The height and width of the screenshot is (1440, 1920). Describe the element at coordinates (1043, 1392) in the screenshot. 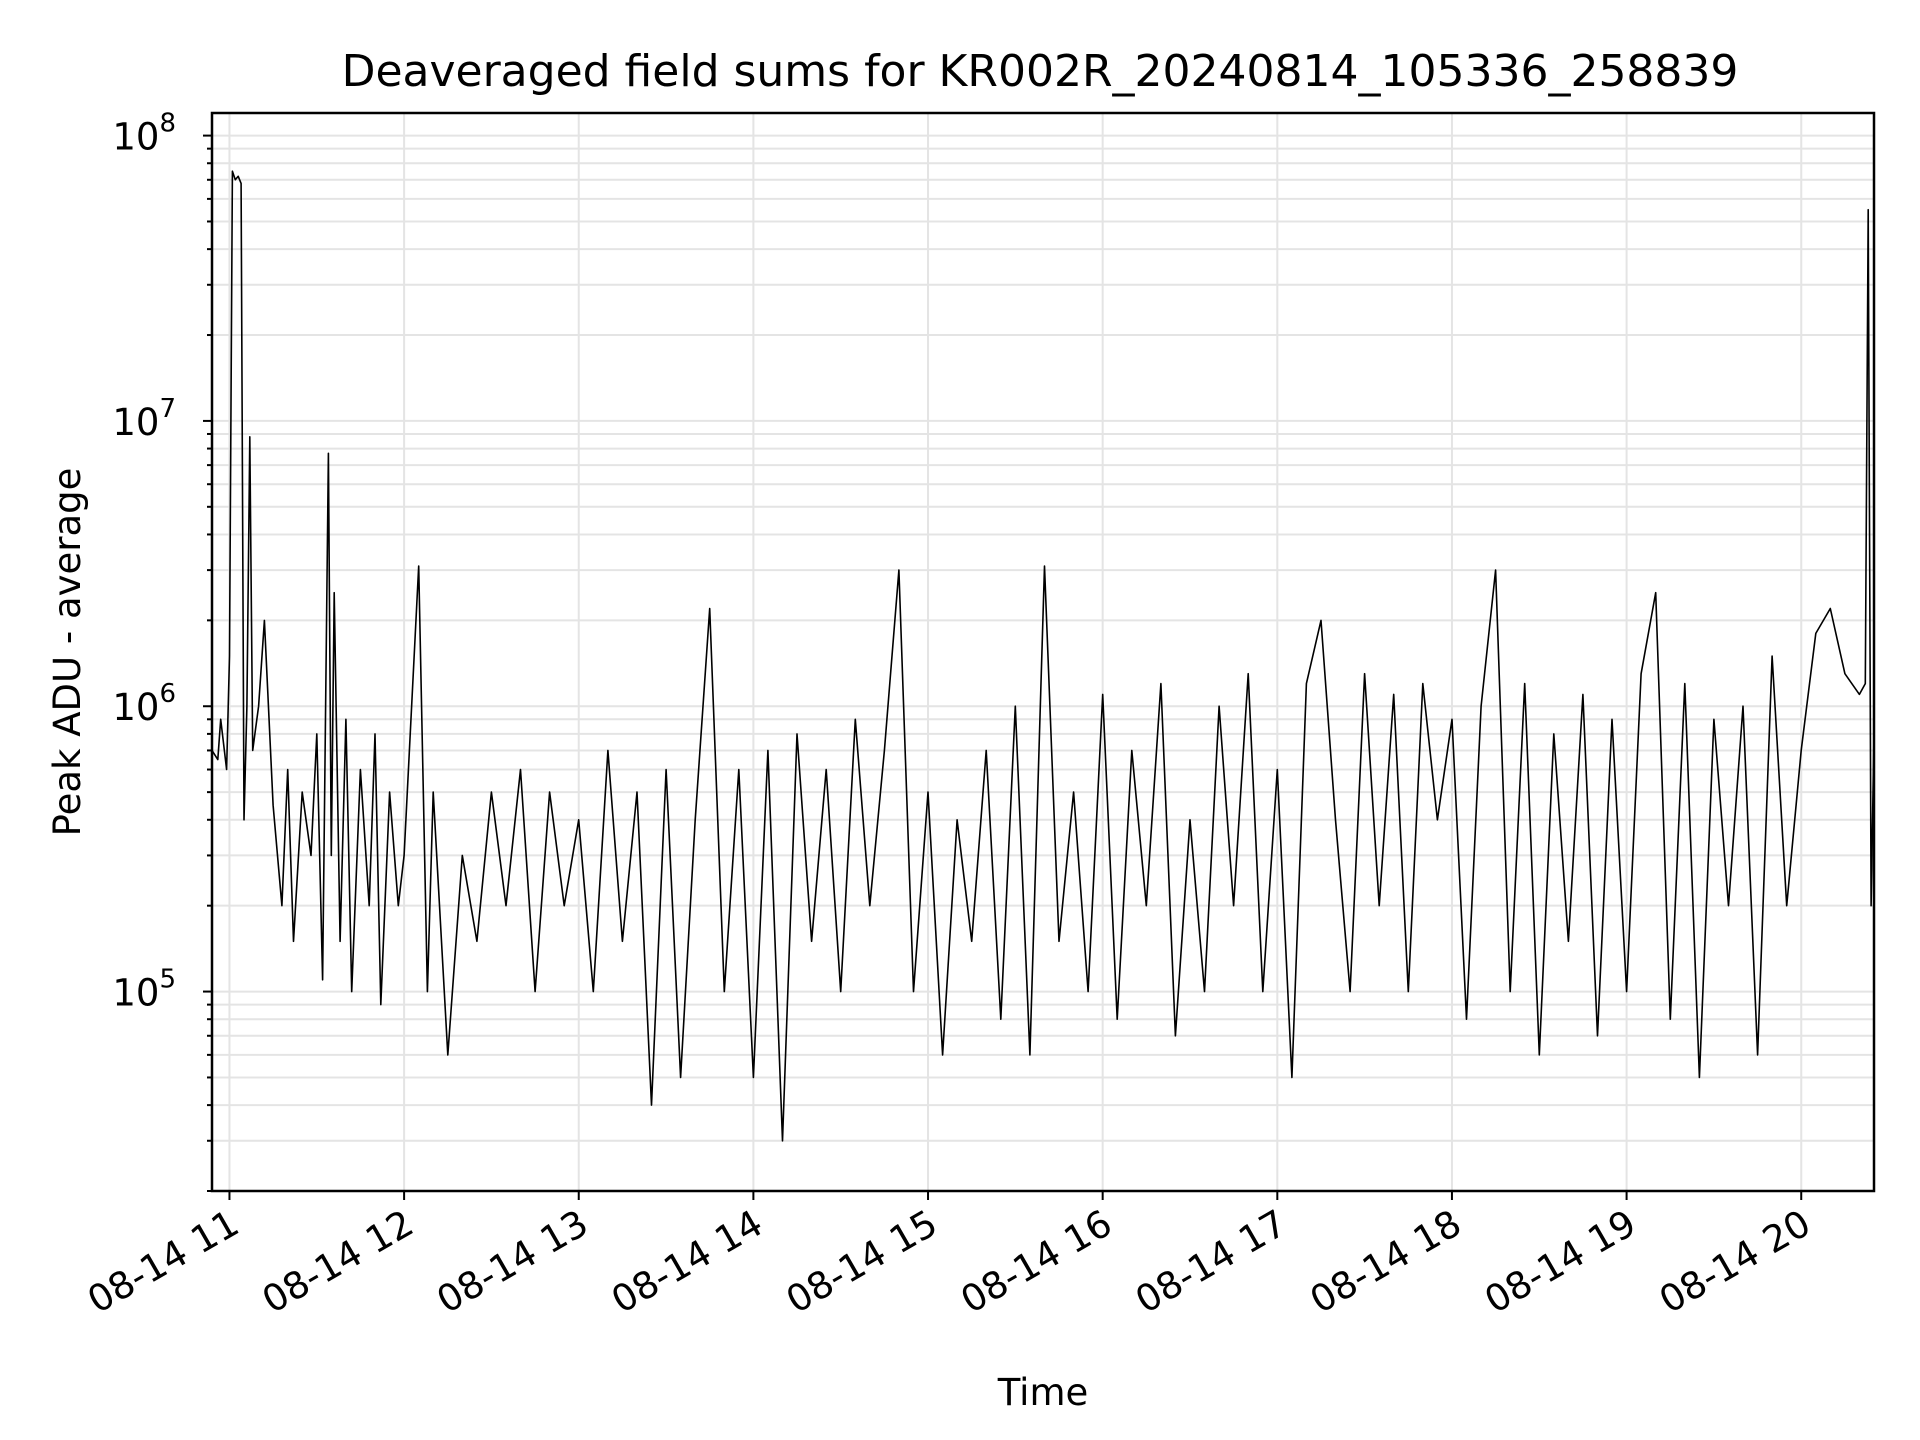

I see `x-axis-label: Time` at that location.